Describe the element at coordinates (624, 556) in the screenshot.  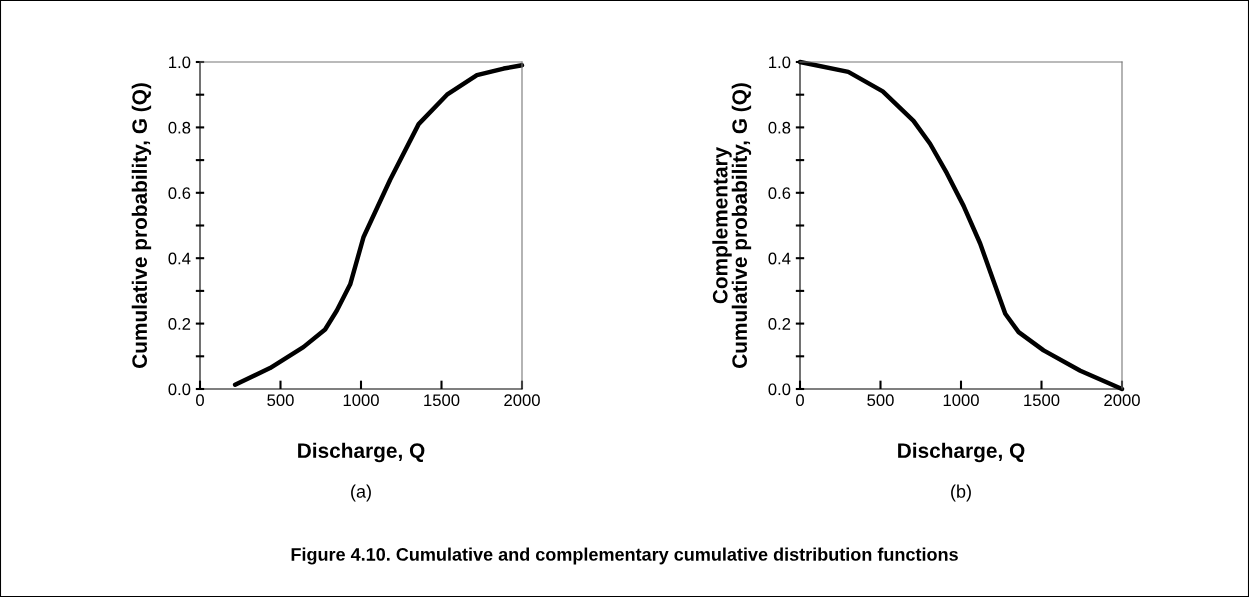
I see `caption: Figure 4.10. Cumulative and complementary cumulative distribution functions` at that location.